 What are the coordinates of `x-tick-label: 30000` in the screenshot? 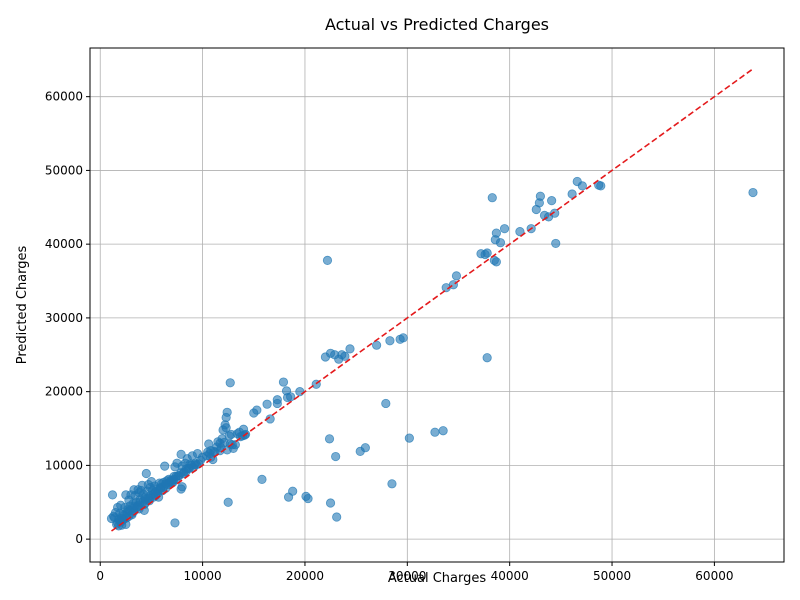 It's located at (407, 576).